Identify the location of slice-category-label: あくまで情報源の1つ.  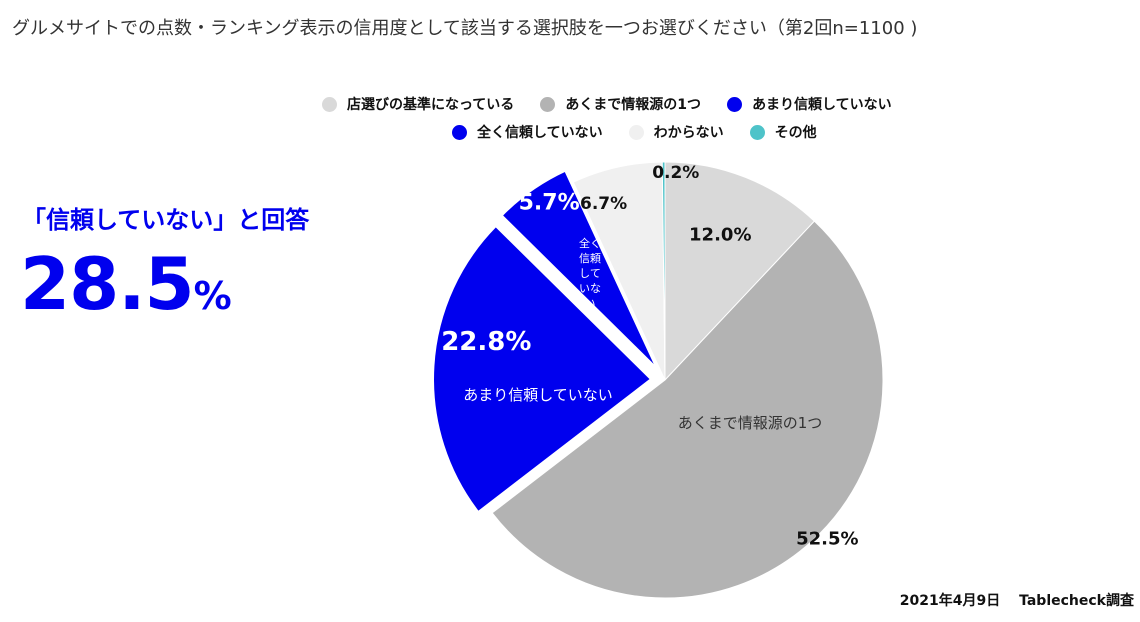
(750, 423).